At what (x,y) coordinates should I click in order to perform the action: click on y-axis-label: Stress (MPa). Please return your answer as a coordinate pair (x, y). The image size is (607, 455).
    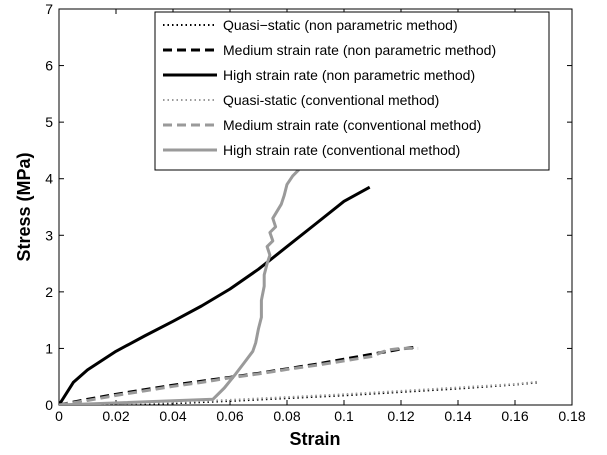
    Looking at the image, I should click on (24, 206).